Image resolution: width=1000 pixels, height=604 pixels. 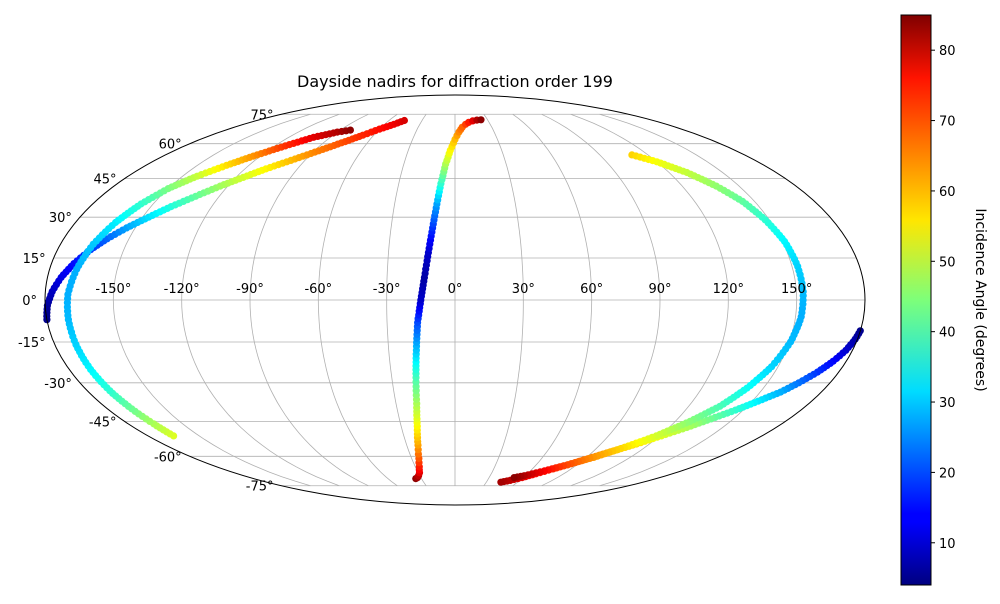 I want to click on longitude-tick-label: 0°, so click(x=455, y=289).